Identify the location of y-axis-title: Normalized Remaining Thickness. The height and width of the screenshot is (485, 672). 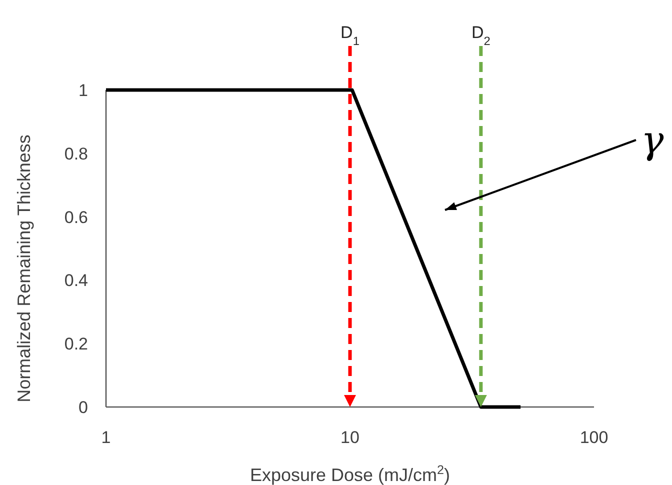
(24, 268).